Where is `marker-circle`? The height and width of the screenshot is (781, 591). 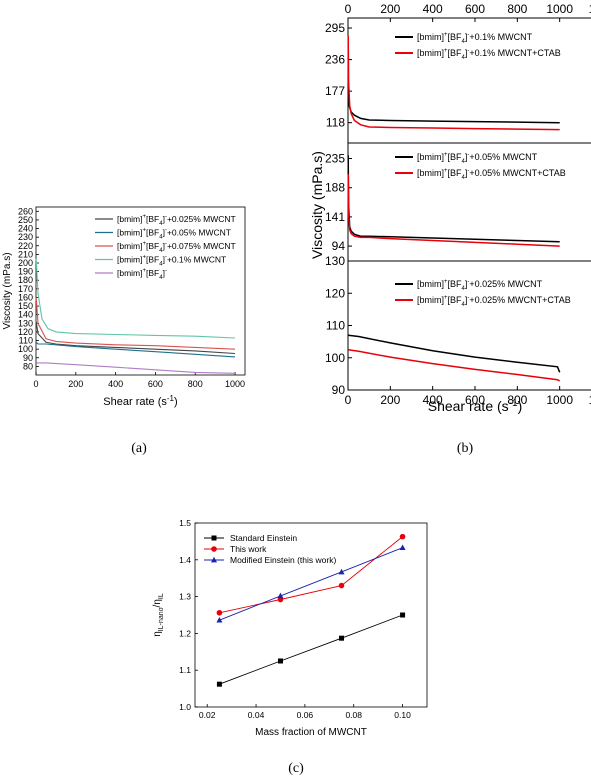
marker-circle is located at coordinates (341, 585).